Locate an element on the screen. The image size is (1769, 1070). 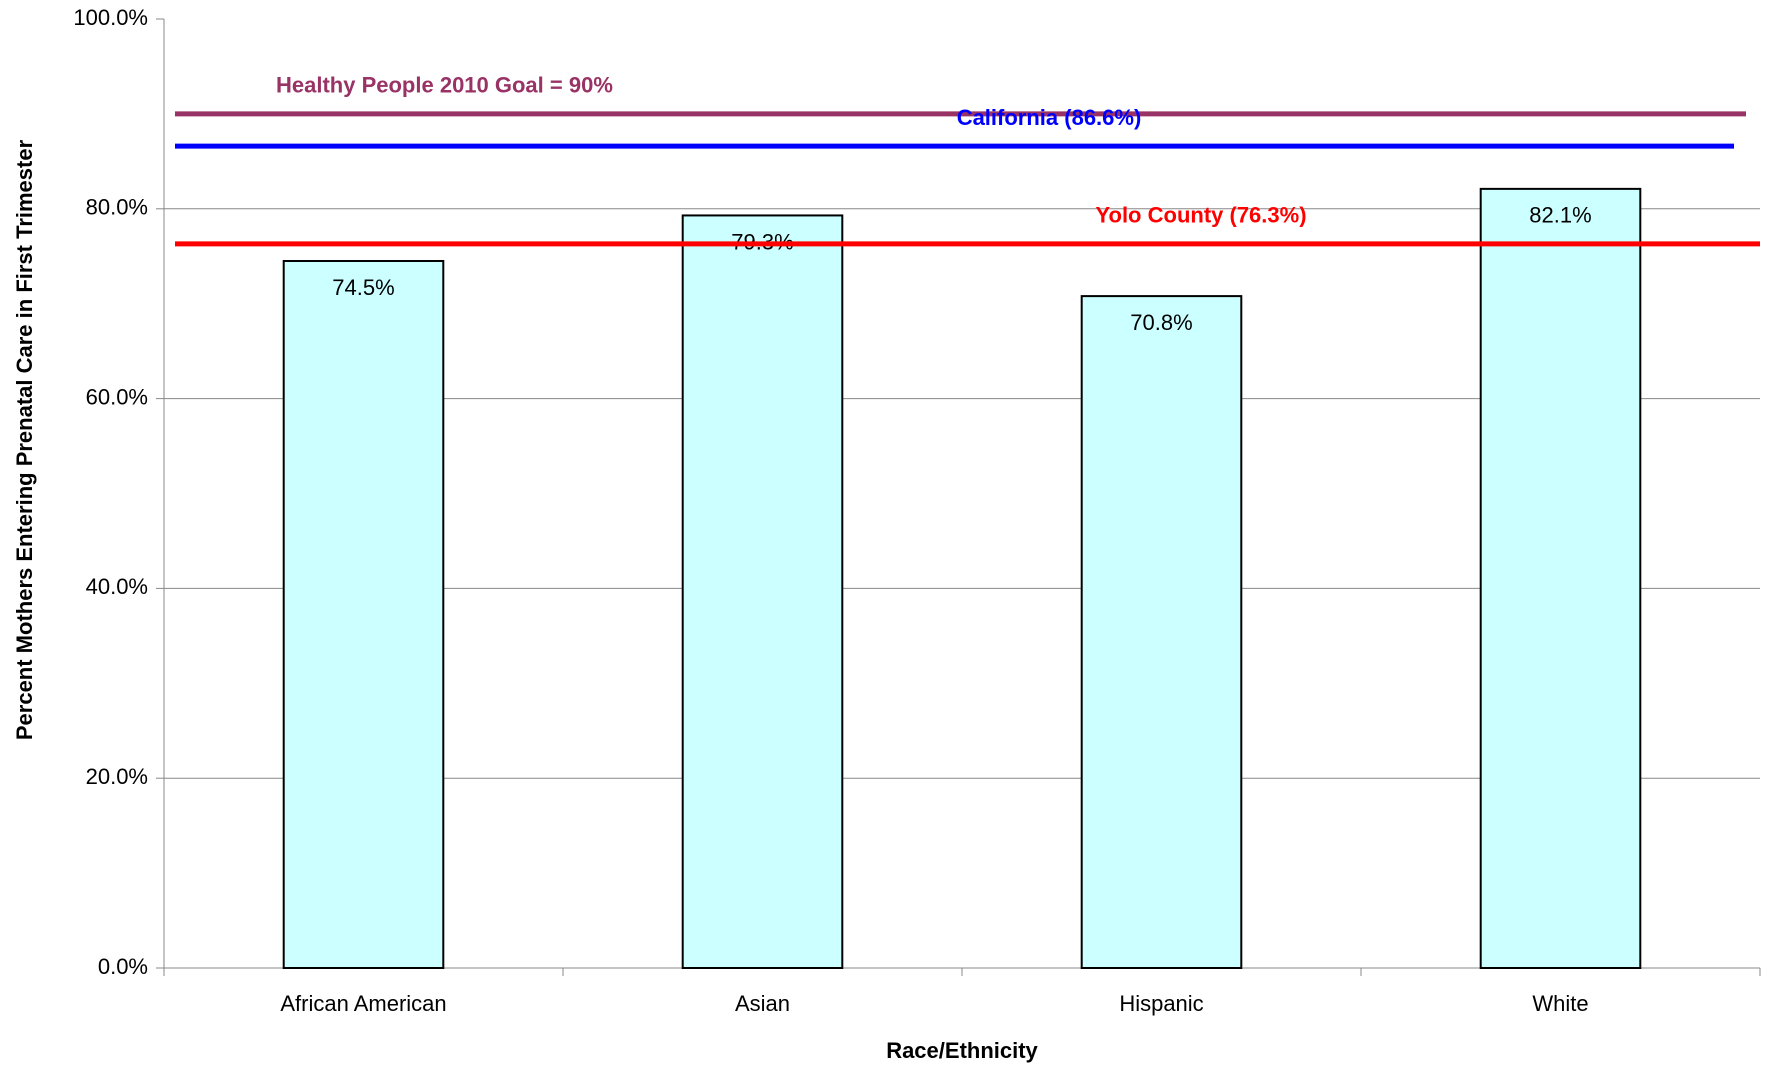
y-tick-label: 0.0% is located at coordinates (123, 966).